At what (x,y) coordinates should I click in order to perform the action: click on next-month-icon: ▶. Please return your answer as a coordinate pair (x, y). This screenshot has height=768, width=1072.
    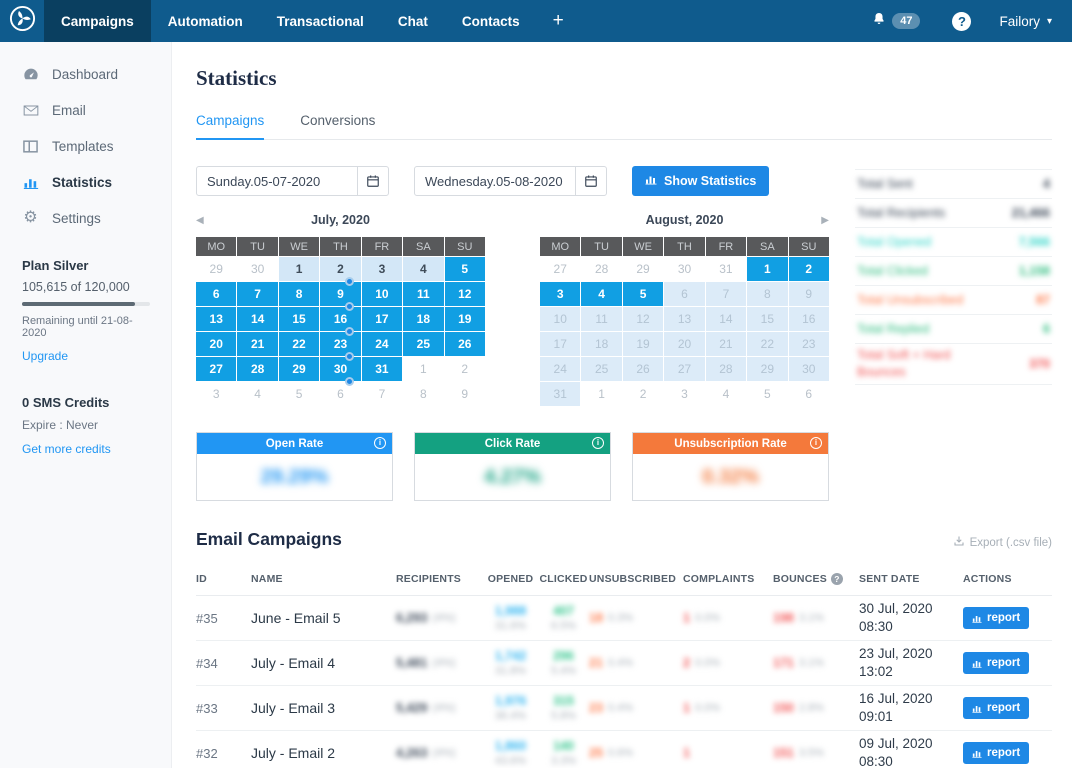
    Looking at the image, I should click on (825, 220).